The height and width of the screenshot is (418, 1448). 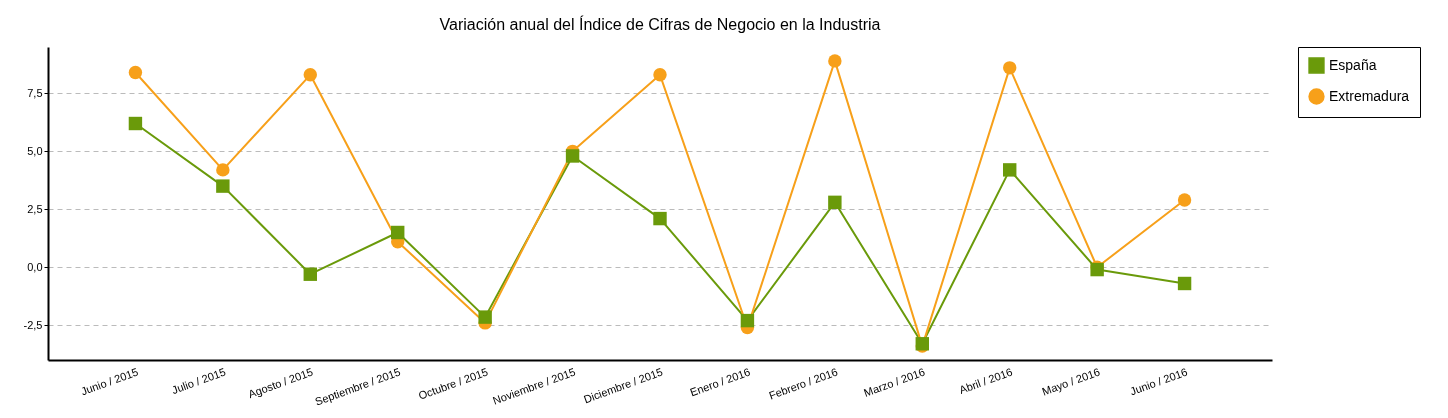 I want to click on chart-title: Variación anual del Índice de Cifras de Negocio en la Industria, so click(x=660, y=23).